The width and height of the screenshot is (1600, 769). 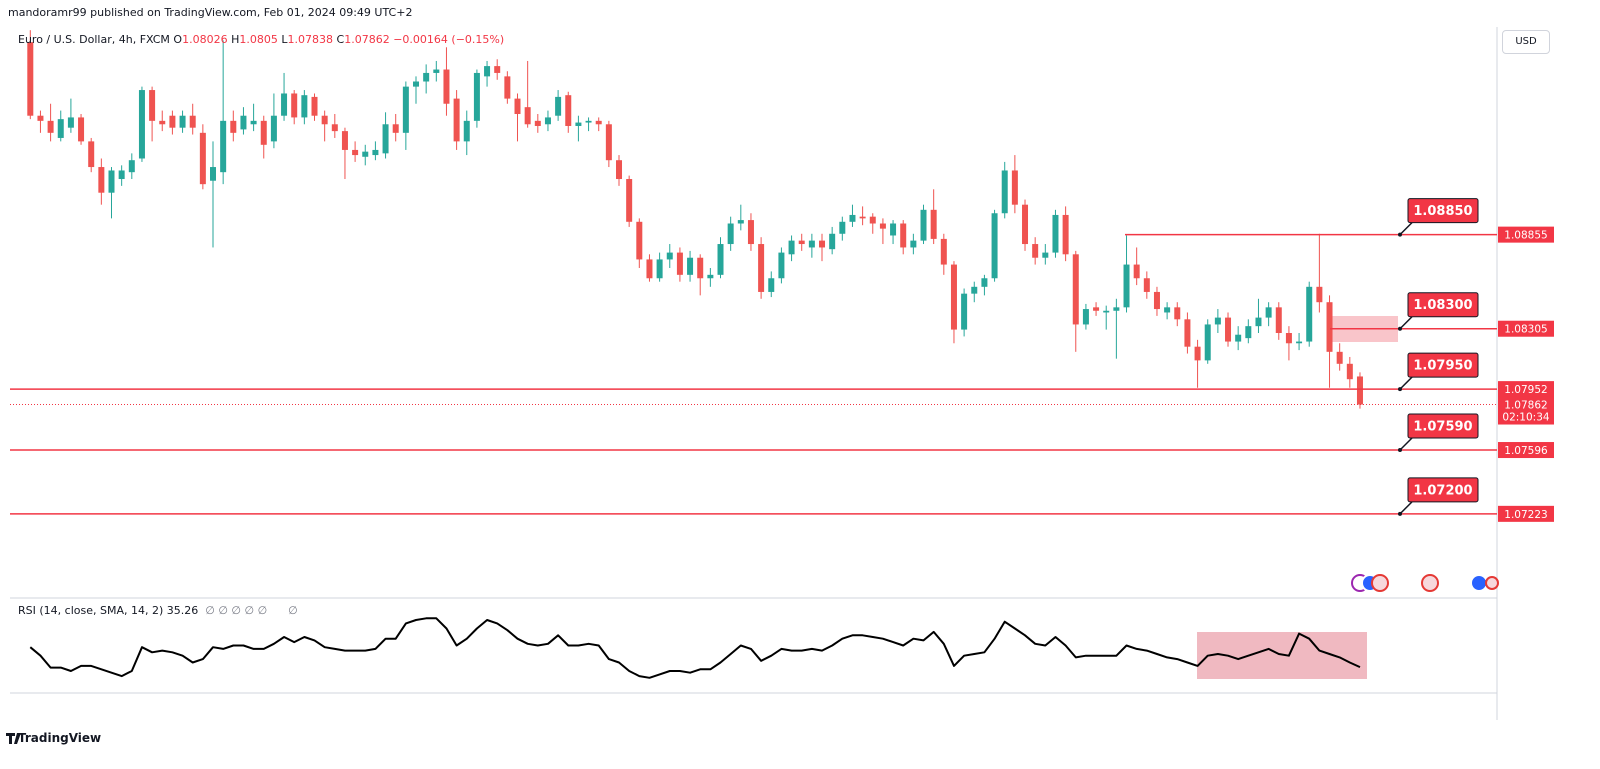 I want to click on currency-button: USD, so click(x=1526, y=42).